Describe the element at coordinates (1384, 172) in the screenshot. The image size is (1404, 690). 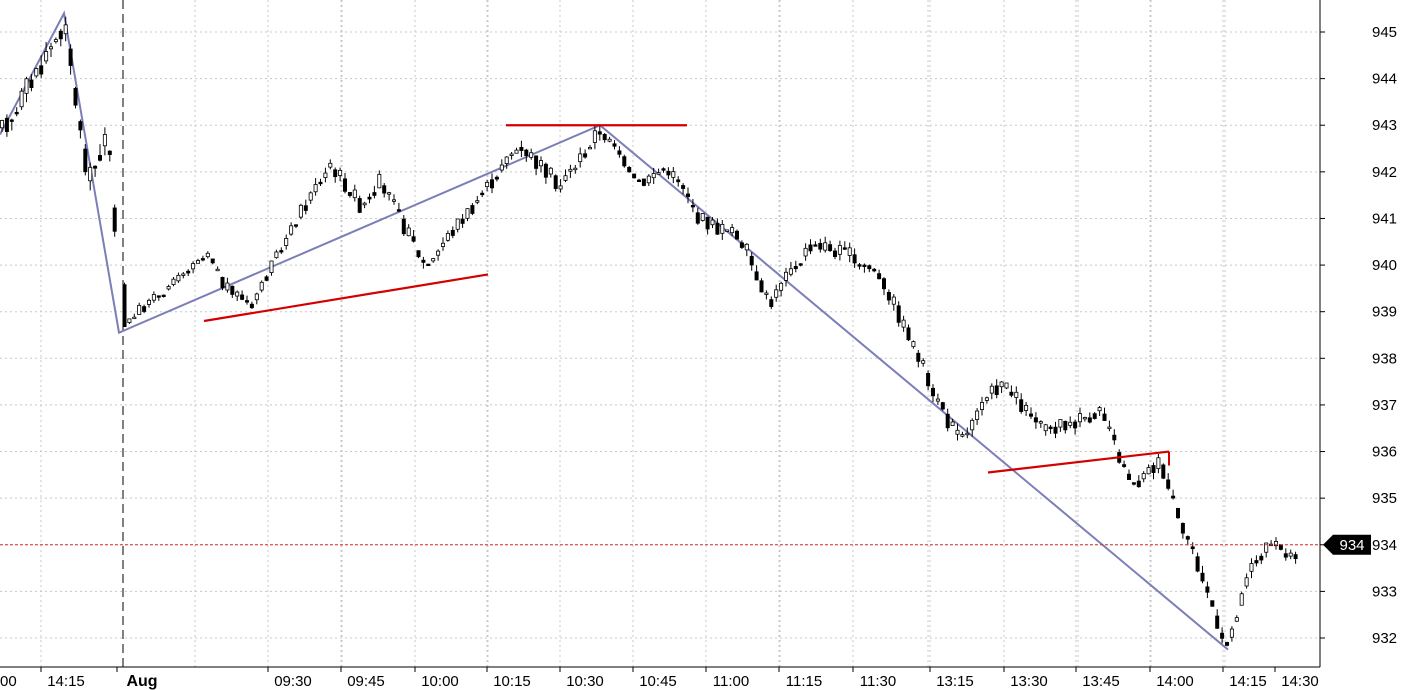
I see `y-tick-label: 942` at that location.